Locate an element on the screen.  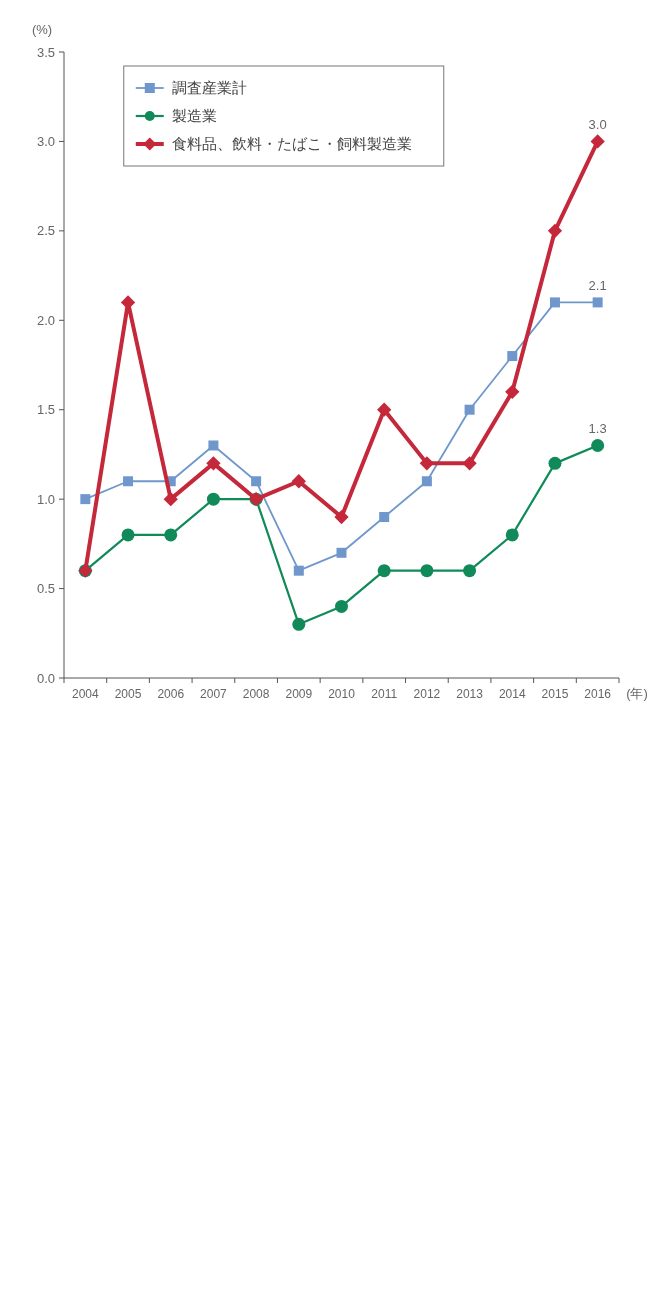
x-tick-label: 2013 is located at coordinates (470, 694).